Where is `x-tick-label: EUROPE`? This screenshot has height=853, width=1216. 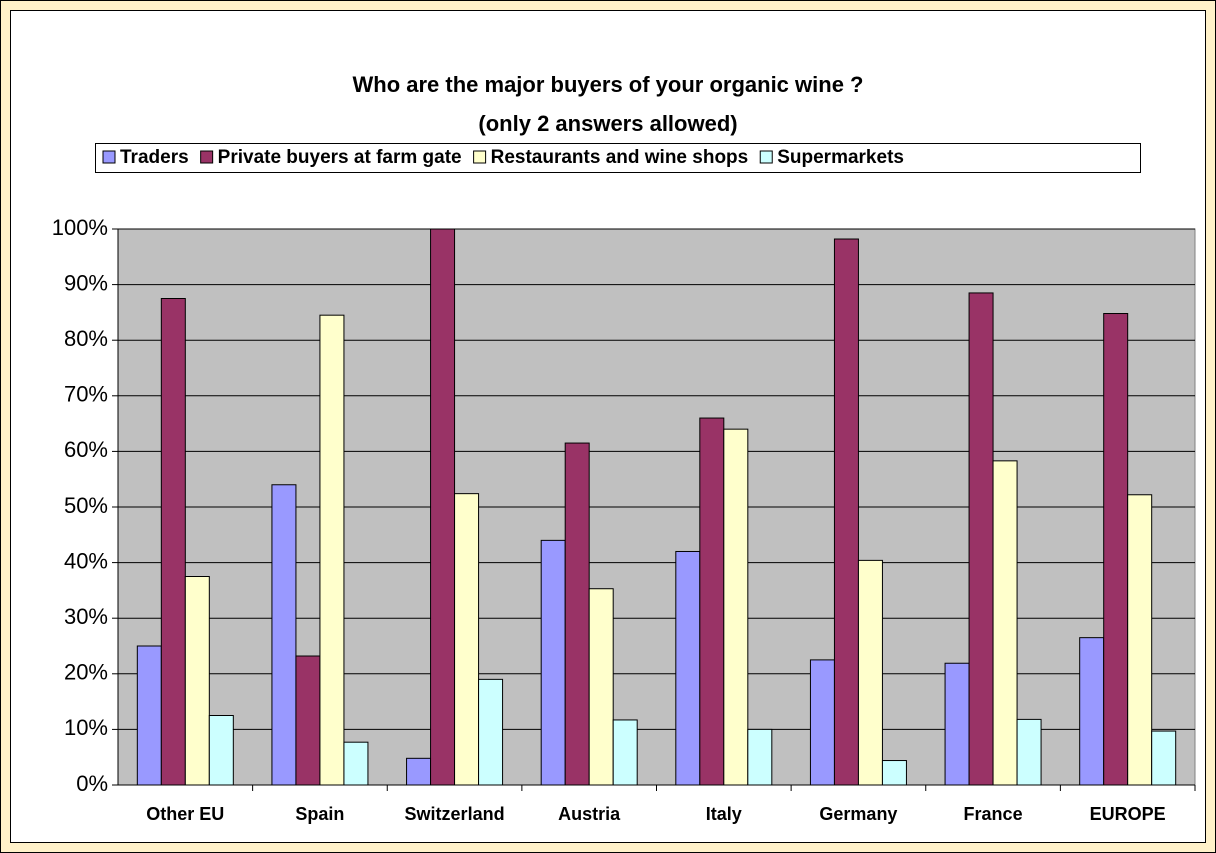 x-tick-label: EUROPE is located at coordinates (1128, 814).